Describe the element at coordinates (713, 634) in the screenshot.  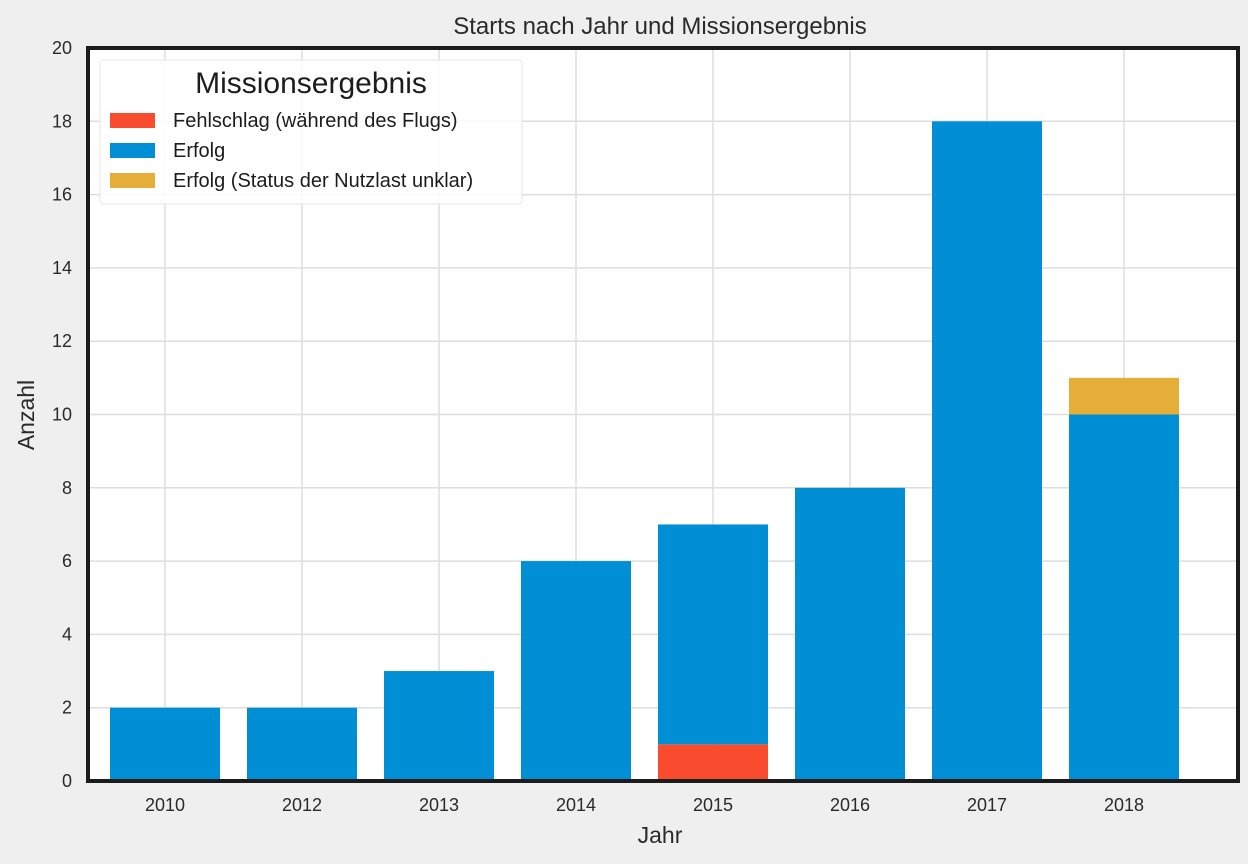
I see `bar-2015-erfolg` at that location.